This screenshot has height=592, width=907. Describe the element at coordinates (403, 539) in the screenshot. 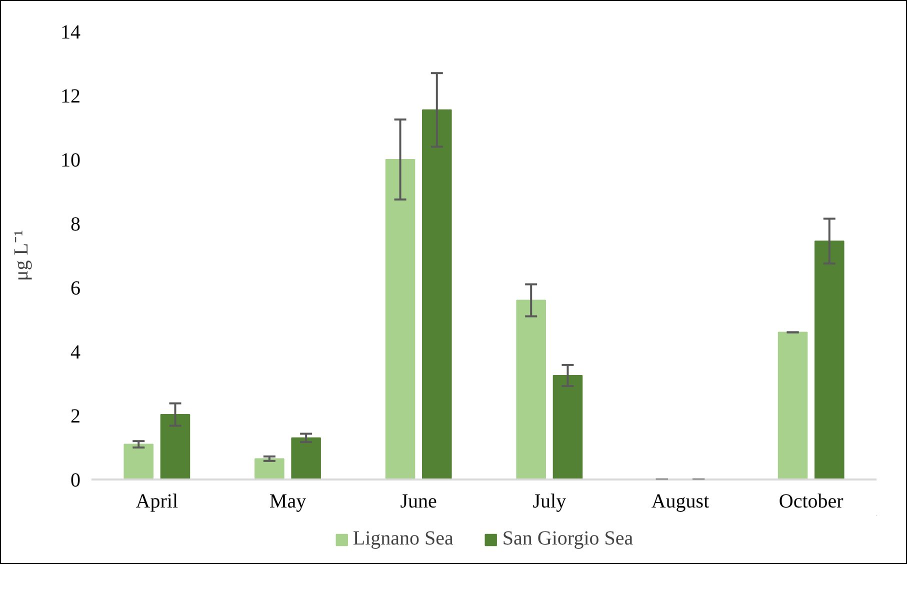

I see `legend-label: Lignano Sea` at that location.